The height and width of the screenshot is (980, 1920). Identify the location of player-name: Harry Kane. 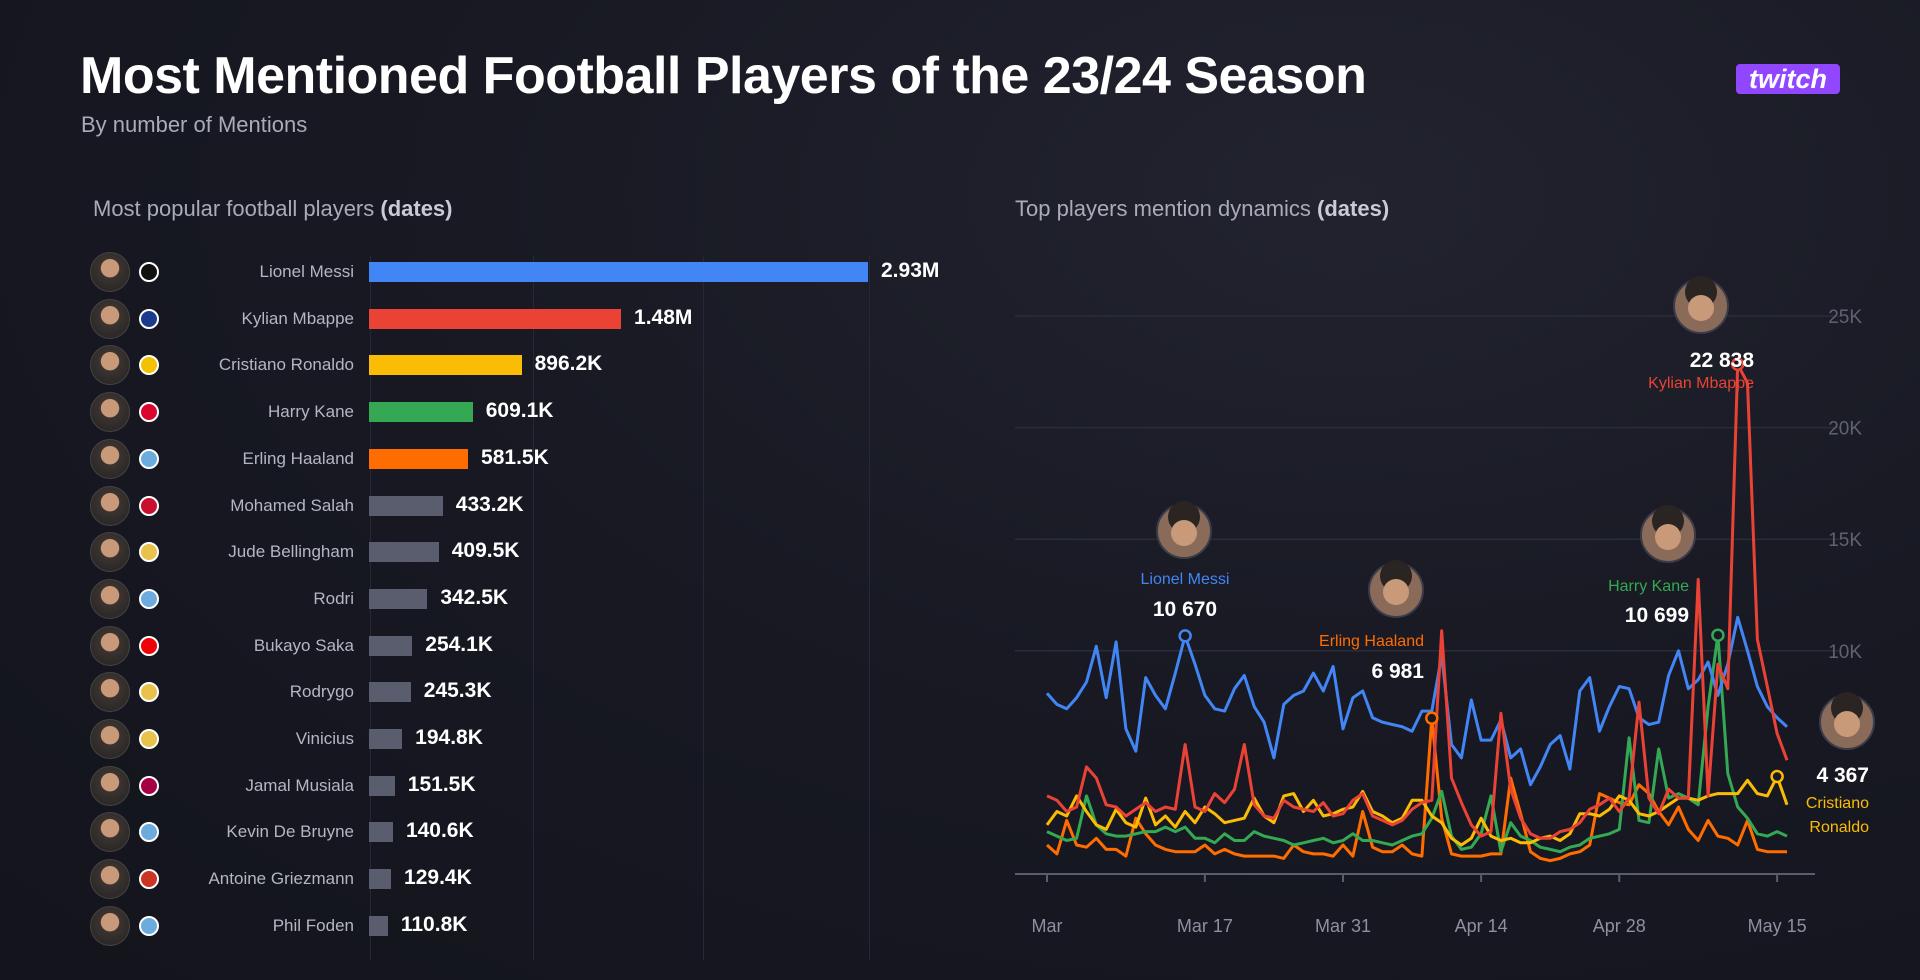
(311, 412).